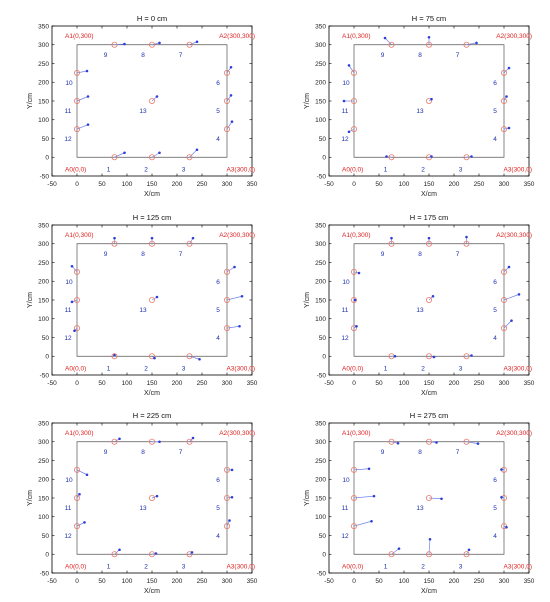  What do you see at coordinates (102, 383) in the screenshot?
I see `x-tick-label: 50` at bounding box center [102, 383].